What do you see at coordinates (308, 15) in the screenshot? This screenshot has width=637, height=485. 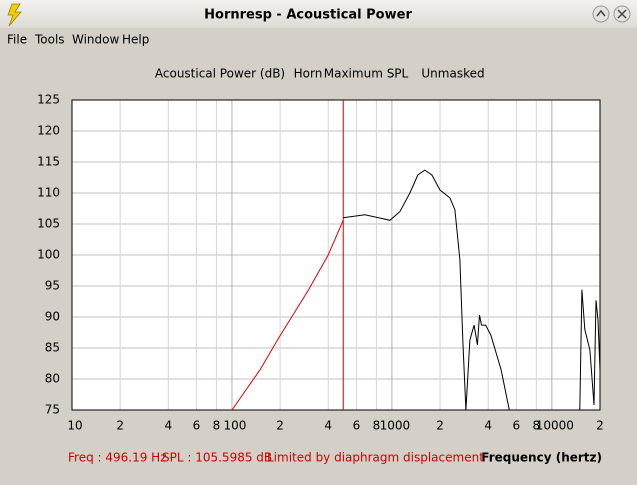 I see `window-title: Hornresp - Acoustical Power` at bounding box center [308, 15].